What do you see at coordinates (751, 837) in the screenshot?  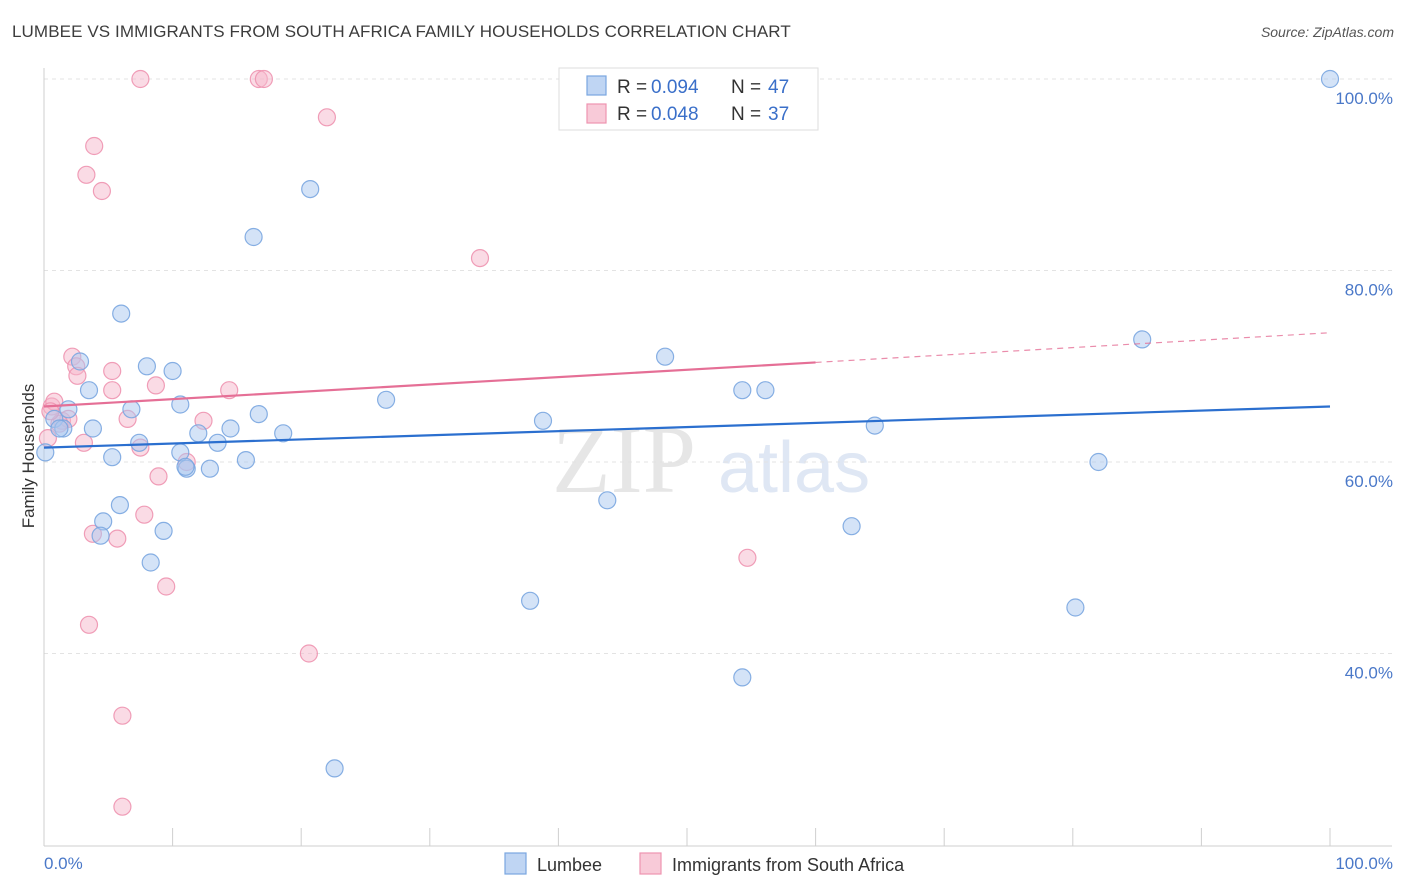 I see `x-ticks` at bounding box center [751, 837].